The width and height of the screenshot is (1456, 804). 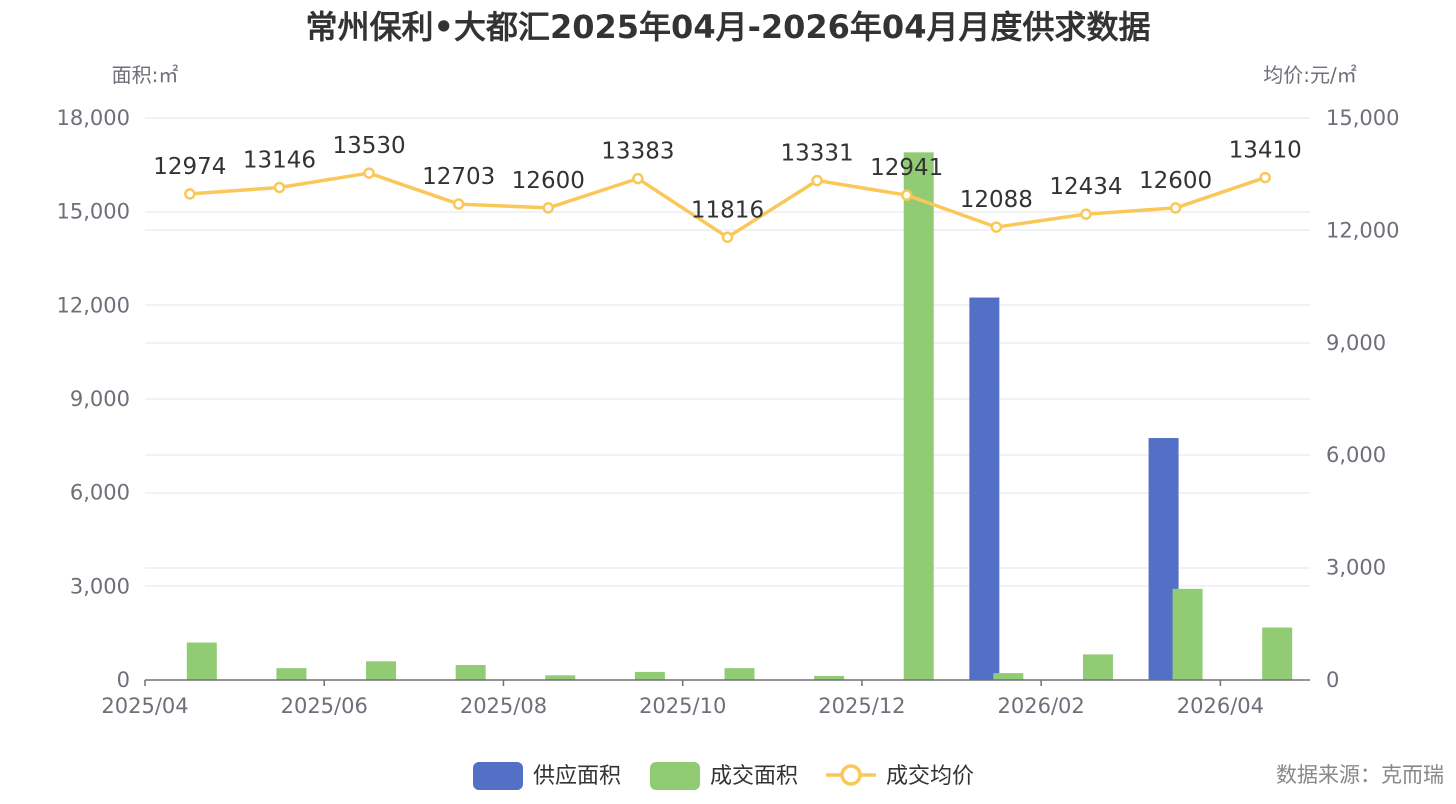 I want to click on x-axis-tick-label: 2025/06, so click(x=324, y=706).